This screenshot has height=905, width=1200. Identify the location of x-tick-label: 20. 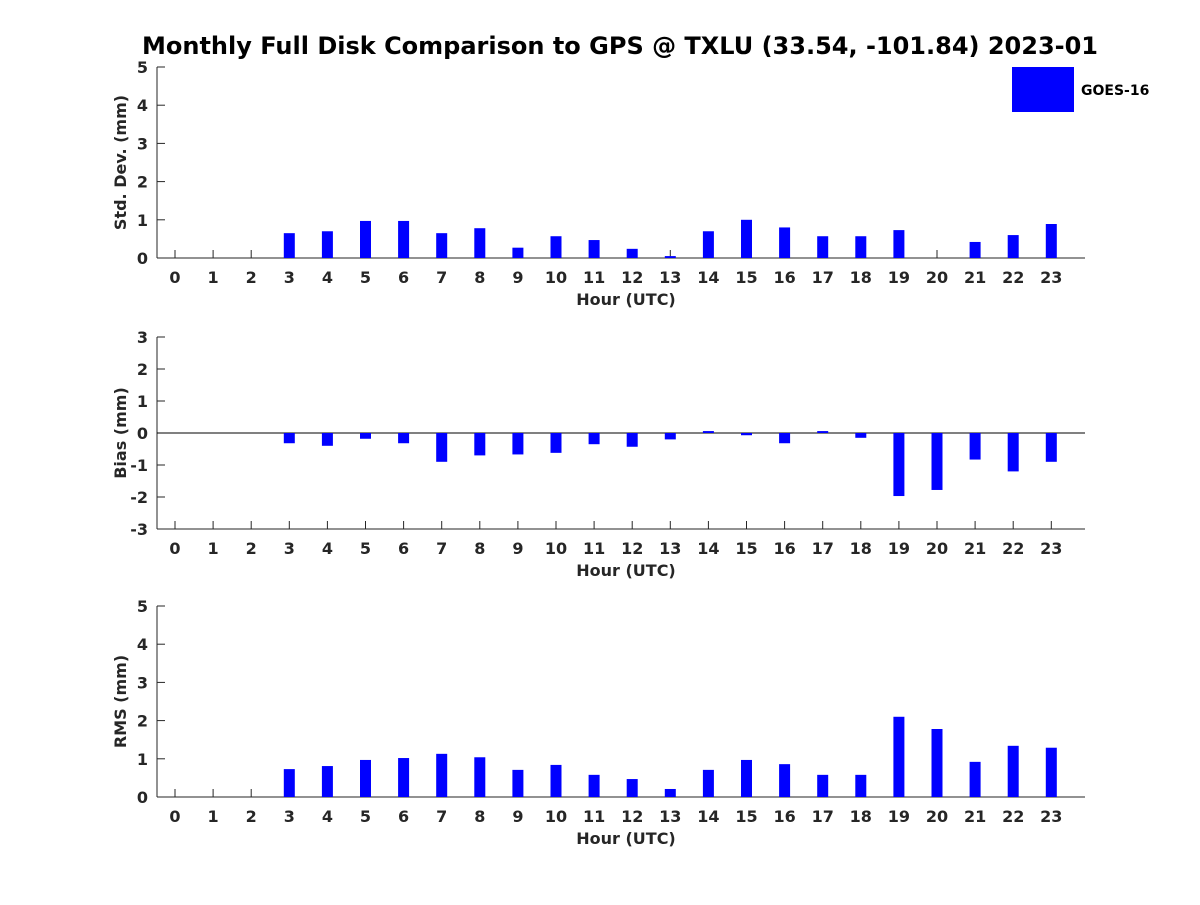
(937, 277).